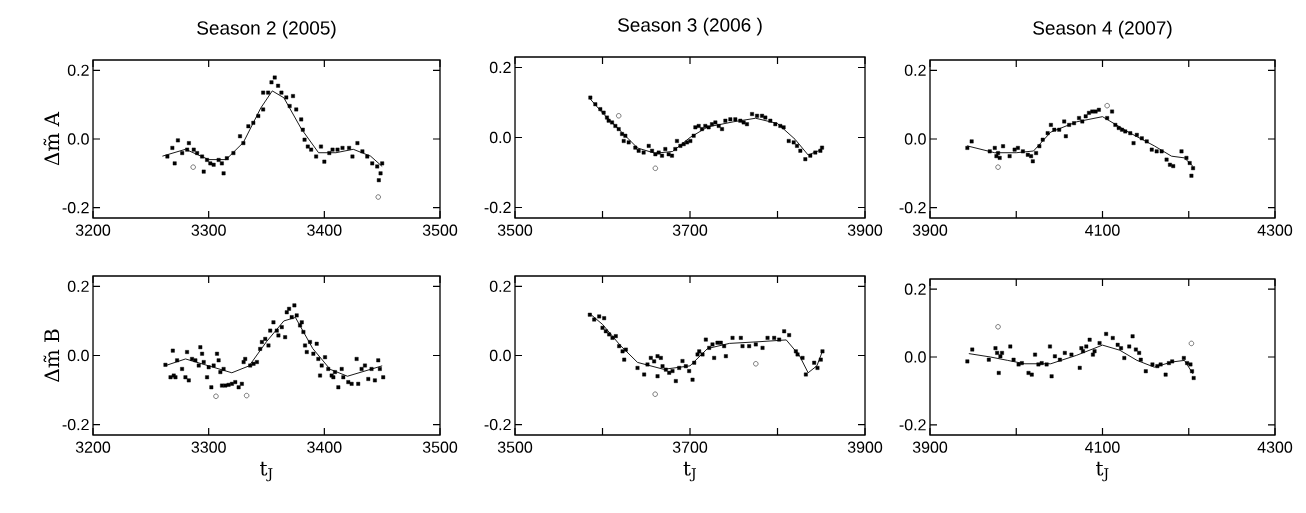  I want to click on x-tick-label: 3900, so click(930, 230).